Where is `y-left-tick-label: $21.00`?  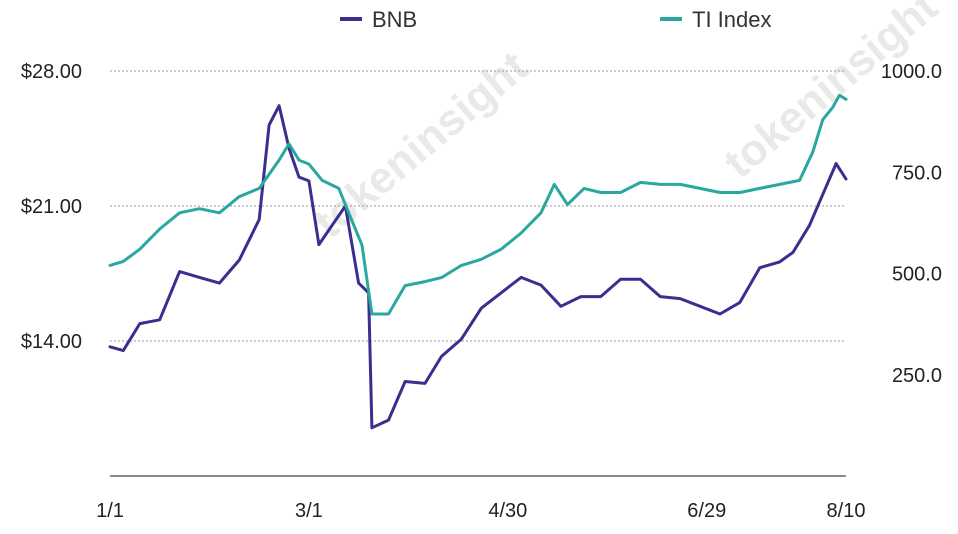
y-left-tick-label: $21.00 is located at coordinates (51, 207).